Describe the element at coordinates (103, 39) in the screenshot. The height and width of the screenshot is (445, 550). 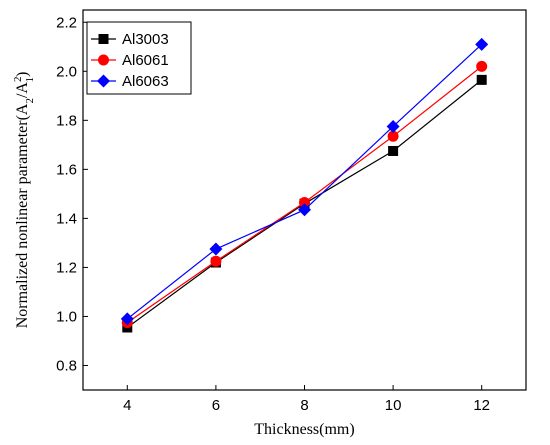
I see `legend-marker-al3003` at that location.